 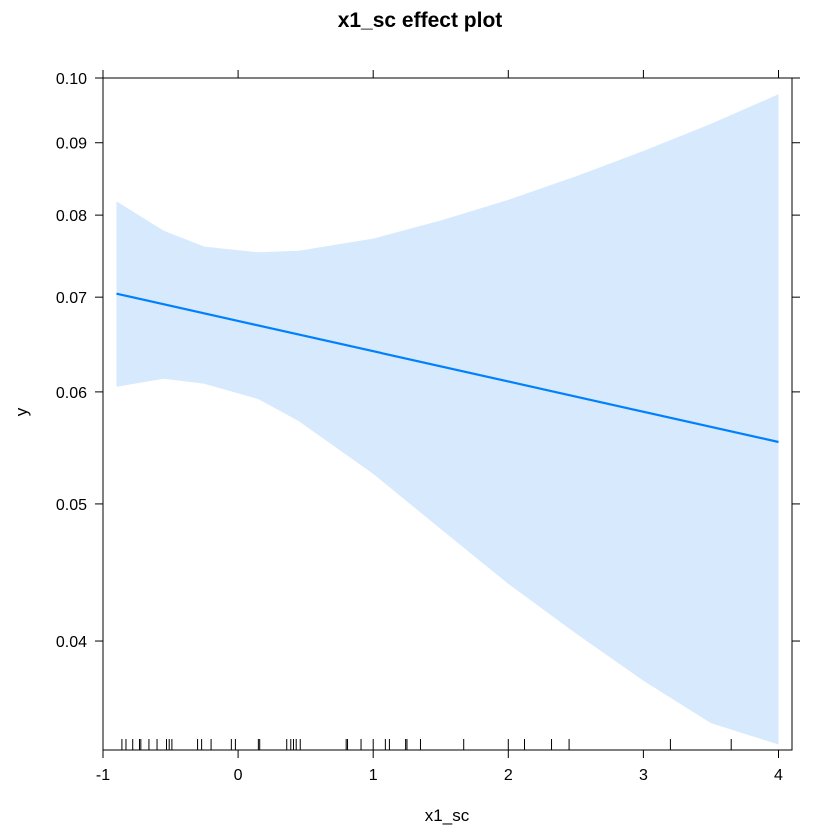 I want to click on y-tick-label: 0.10, so click(x=71, y=79).